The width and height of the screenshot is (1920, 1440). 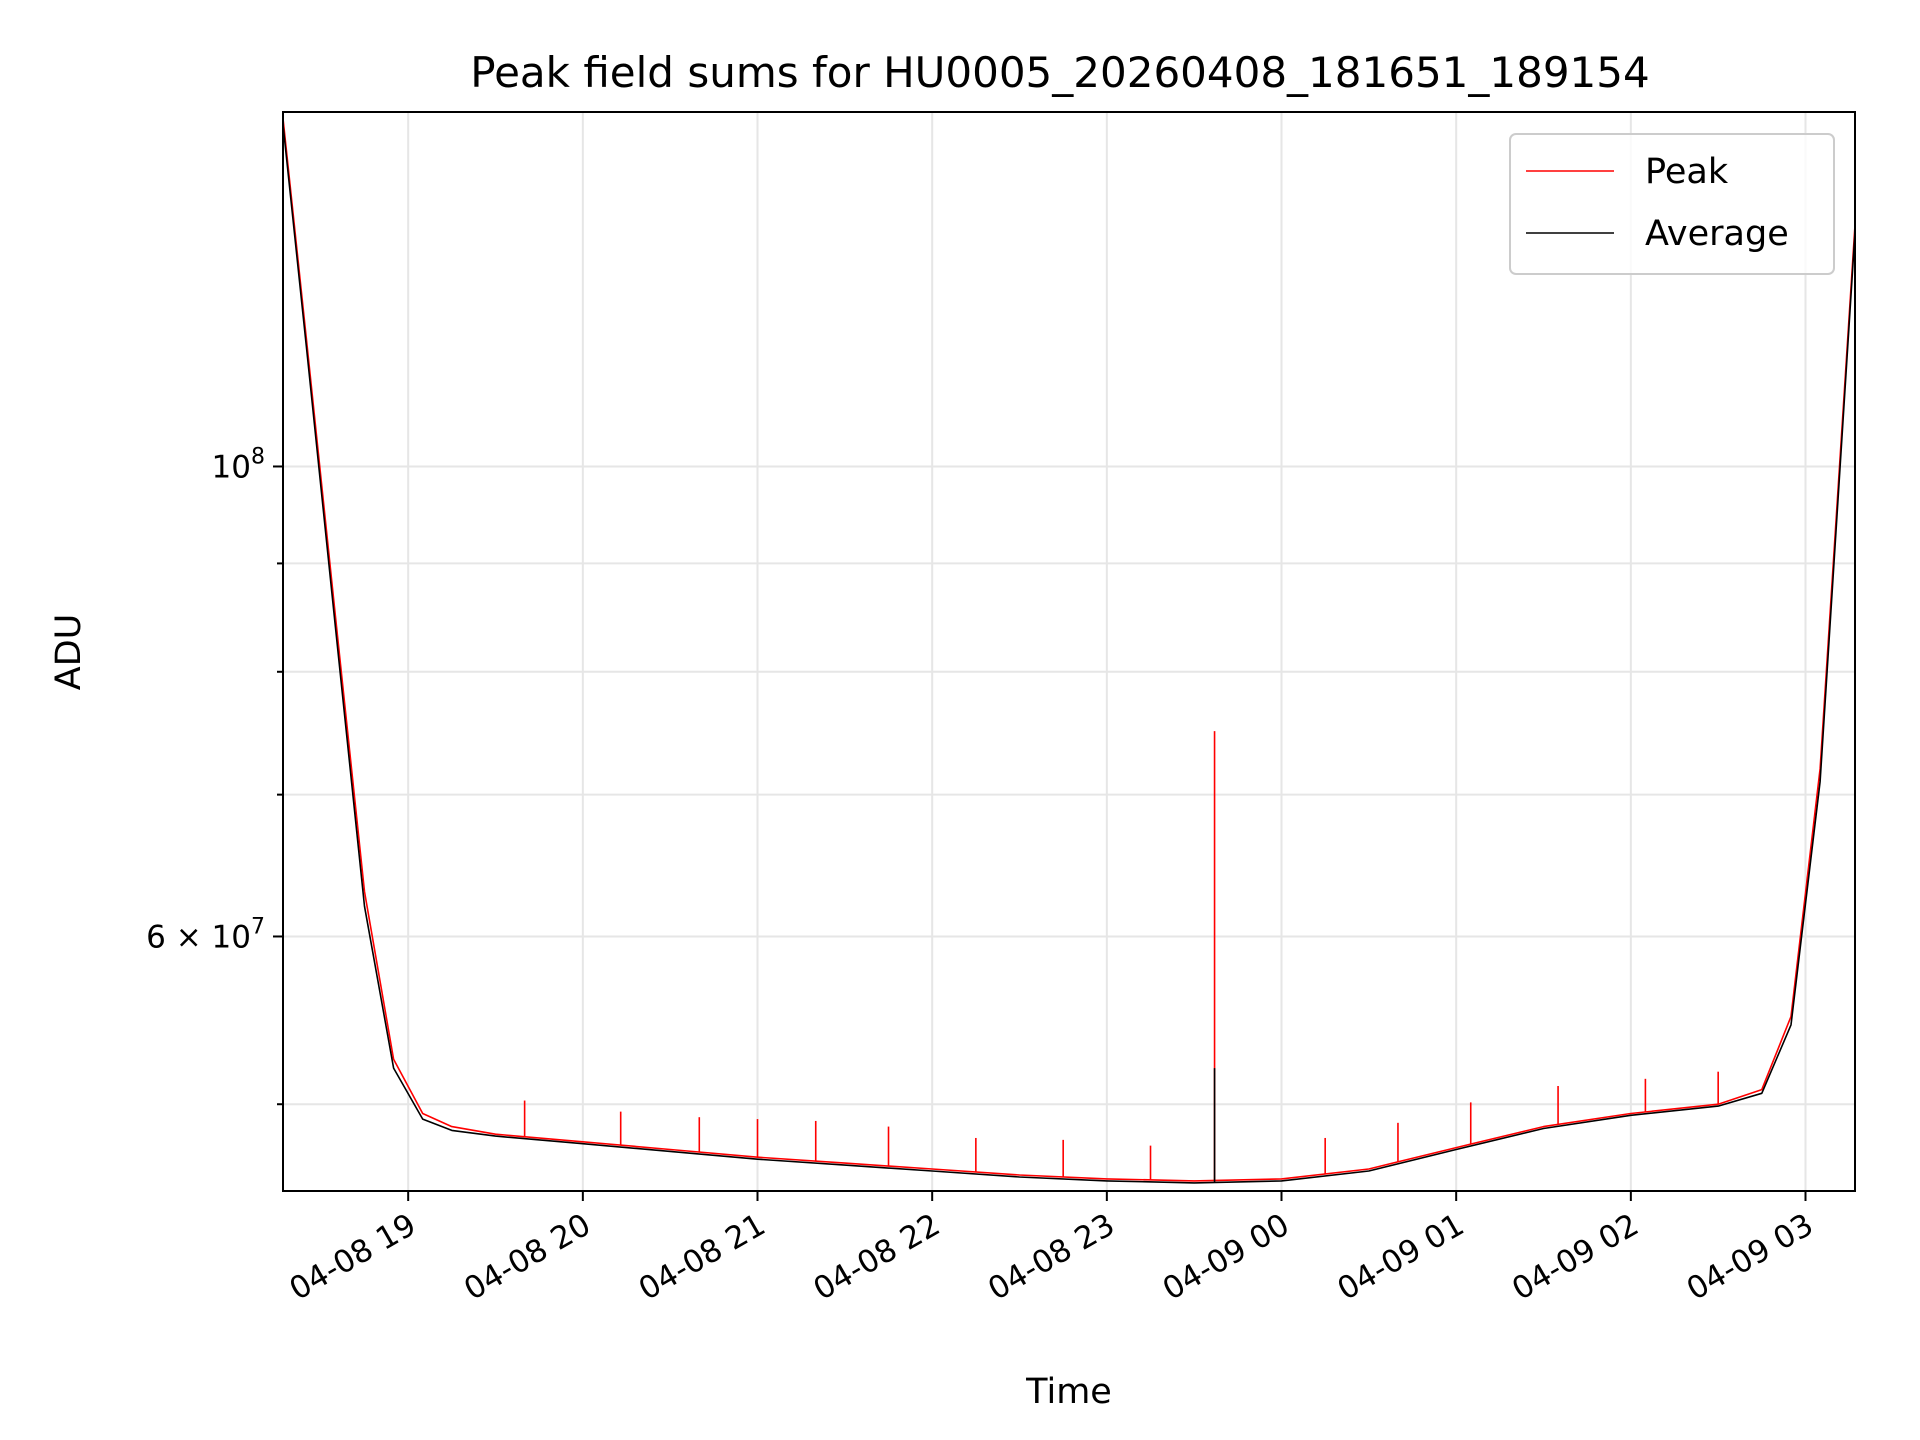 What do you see at coordinates (205, 934) in the screenshot?
I see `y-tick-label: 6 × 107` at bounding box center [205, 934].